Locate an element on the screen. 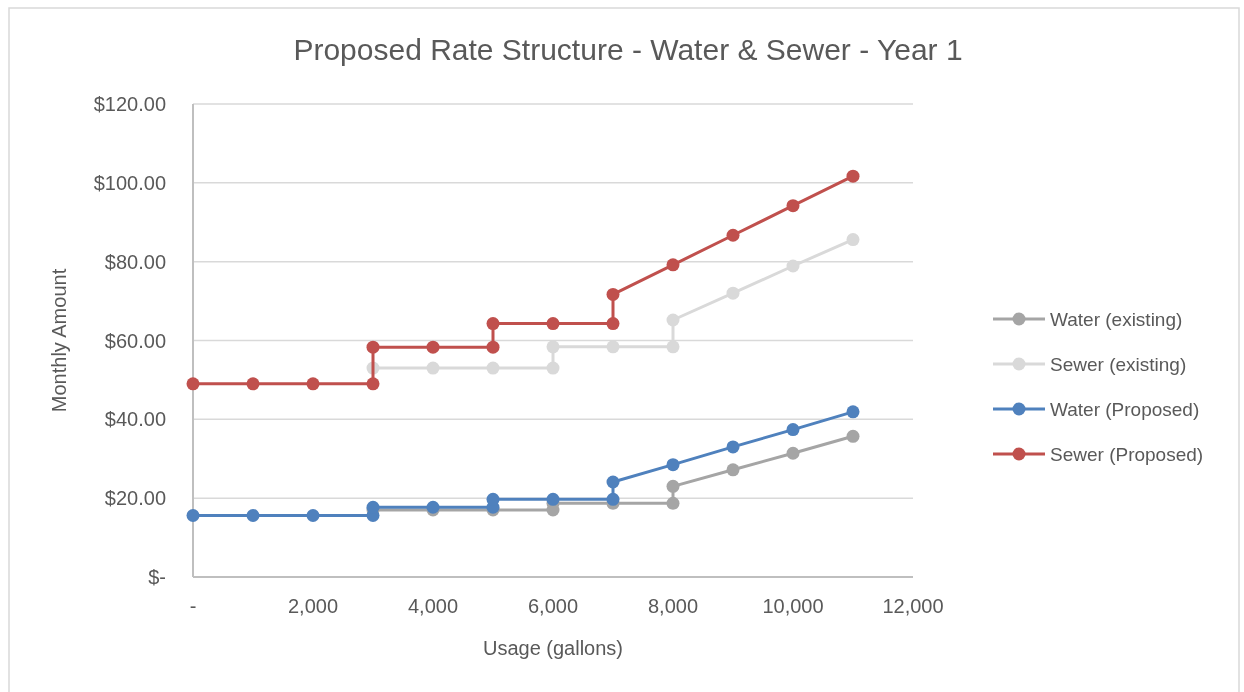 The width and height of the screenshot is (1244, 692). x-tick-label: 8,000 is located at coordinates (673, 606).